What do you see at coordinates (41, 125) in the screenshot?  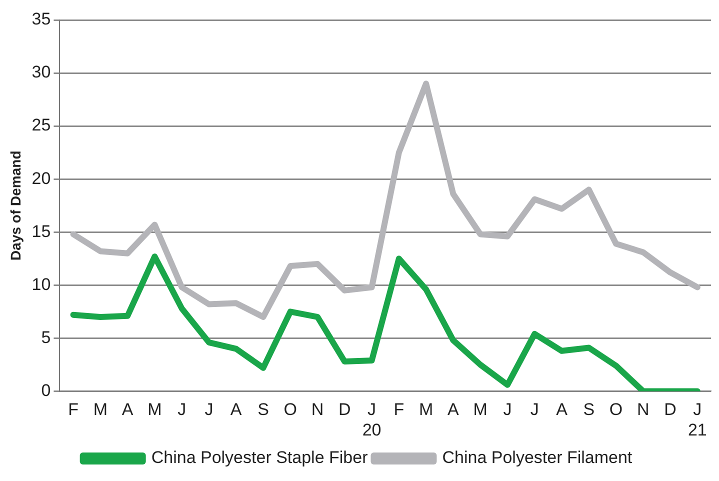 I see `y-tick-label: 25` at bounding box center [41, 125].